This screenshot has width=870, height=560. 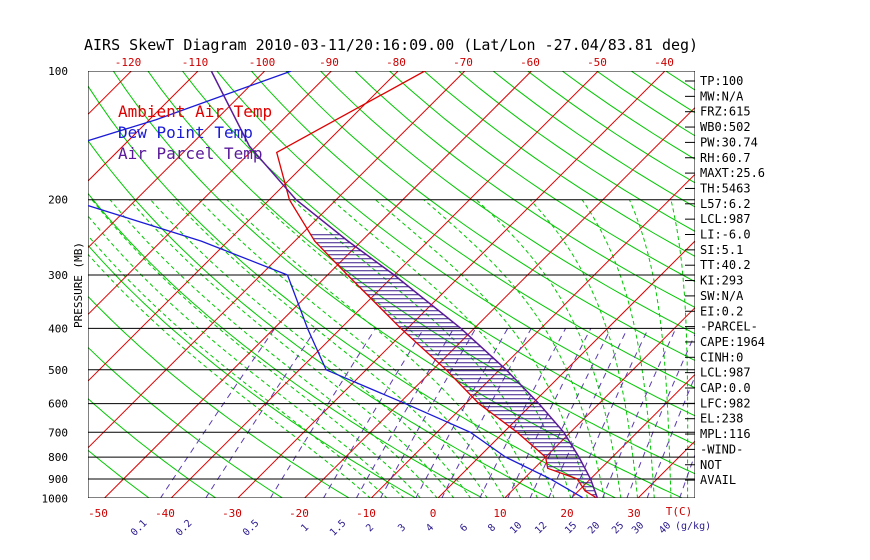 What do you see at coordinates (396, 62) in the screenshot?
I see `top-temp-tick: -80` at bounding box center [396, 62].